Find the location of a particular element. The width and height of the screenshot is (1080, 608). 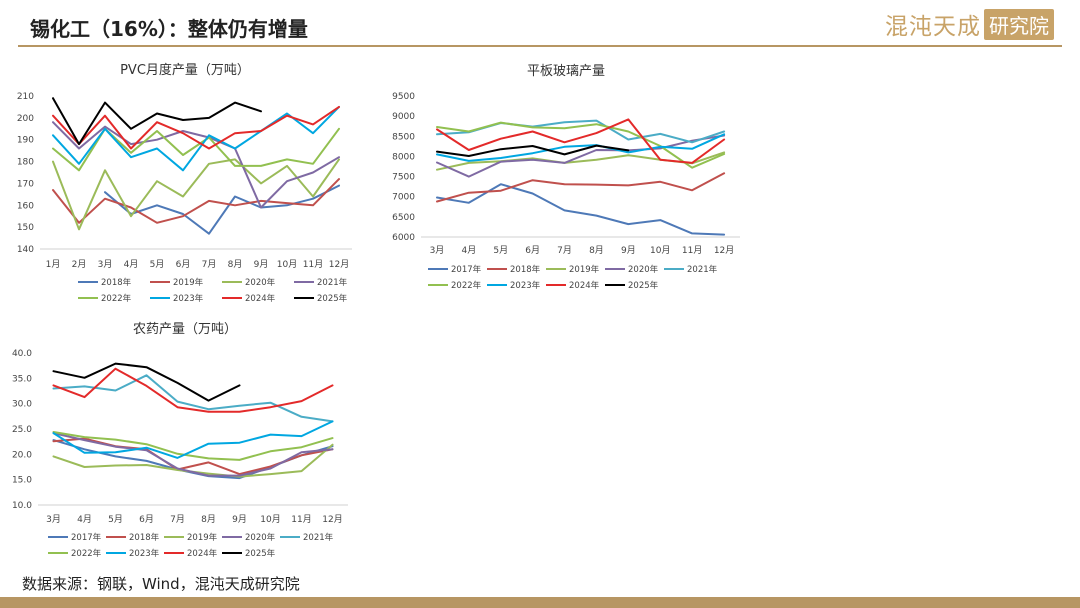

y-tick-label: 7500 is located at coordinates (403, 178).